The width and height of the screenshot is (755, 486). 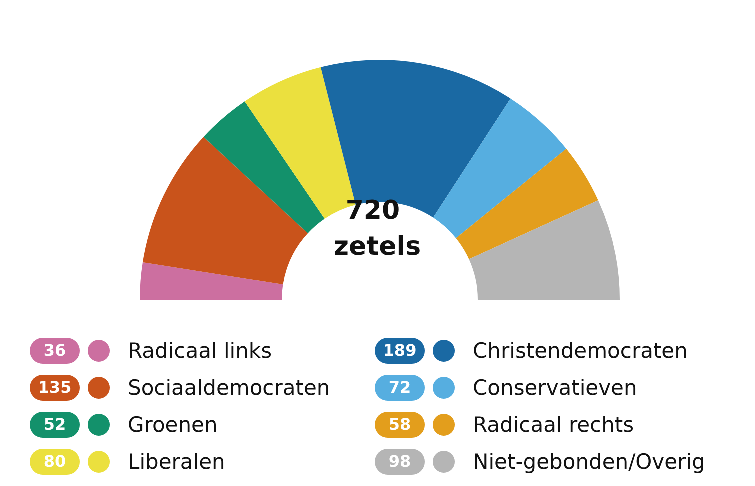 I want to click on data-label: 98, so click(x=400, y=461).